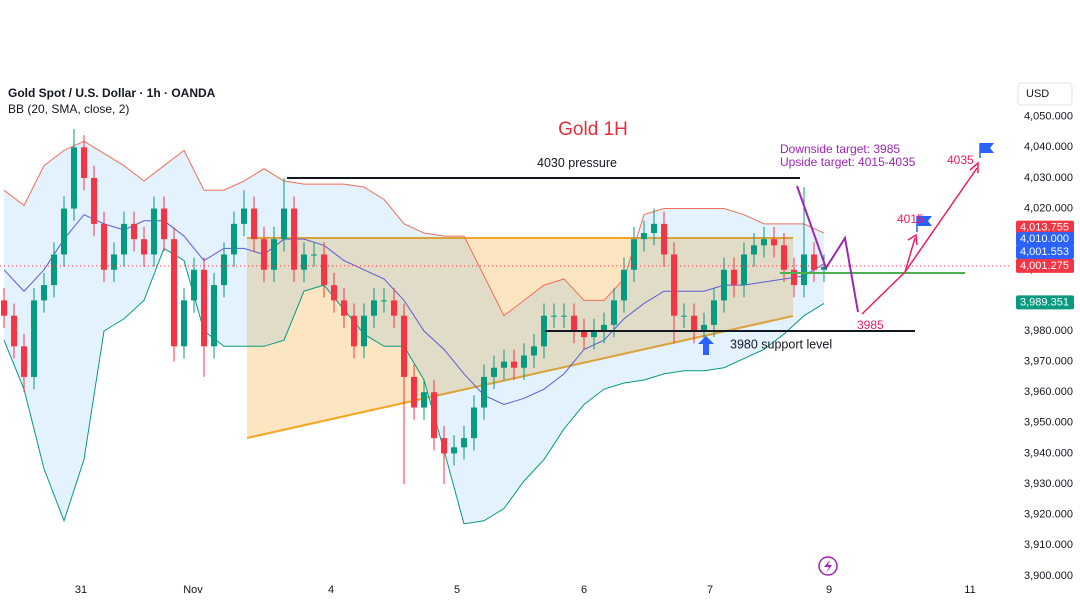  What do you see at coordinates (1048, 423) in the screenshot?
I see `y-tick-label: 3,950.000` at bounding box center [1048, 423].